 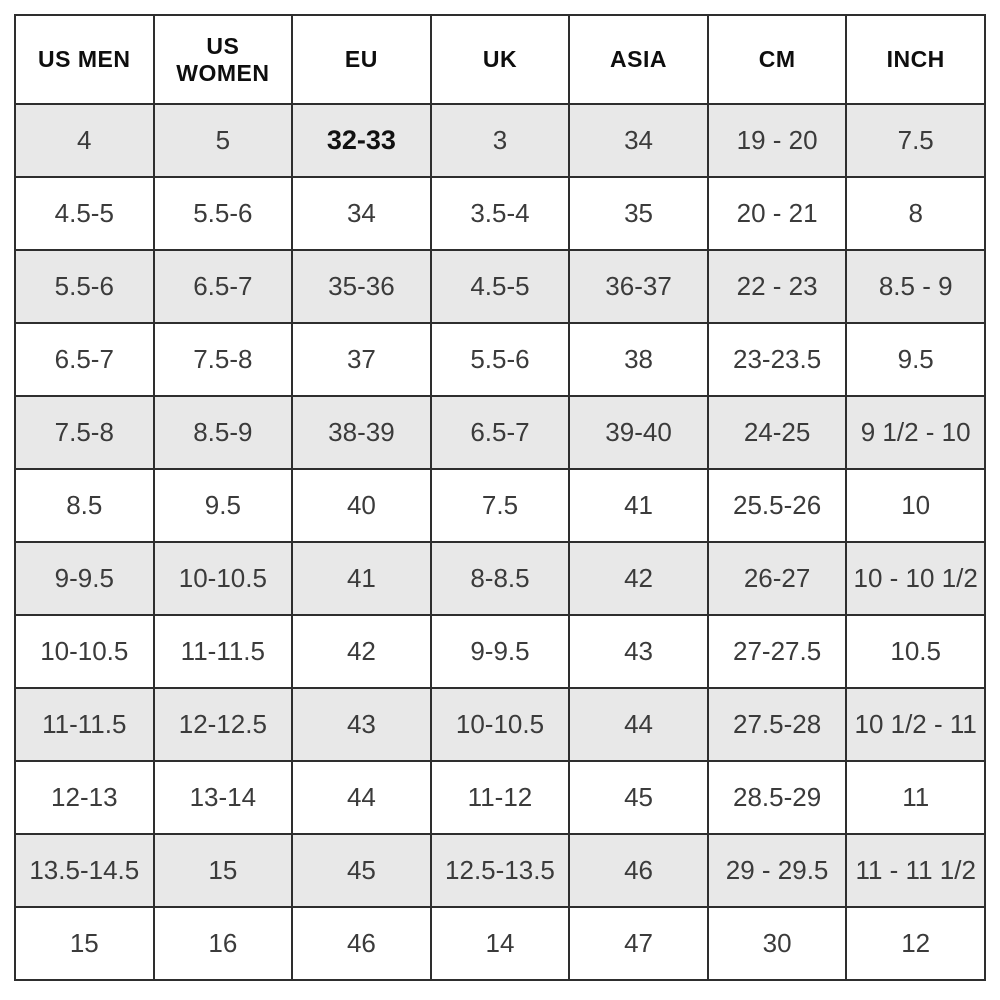 What do you see at coordinates (777, 213) in the screenshot?
I see `size-cell: 20 - 21` at bounding box center [777, 213].